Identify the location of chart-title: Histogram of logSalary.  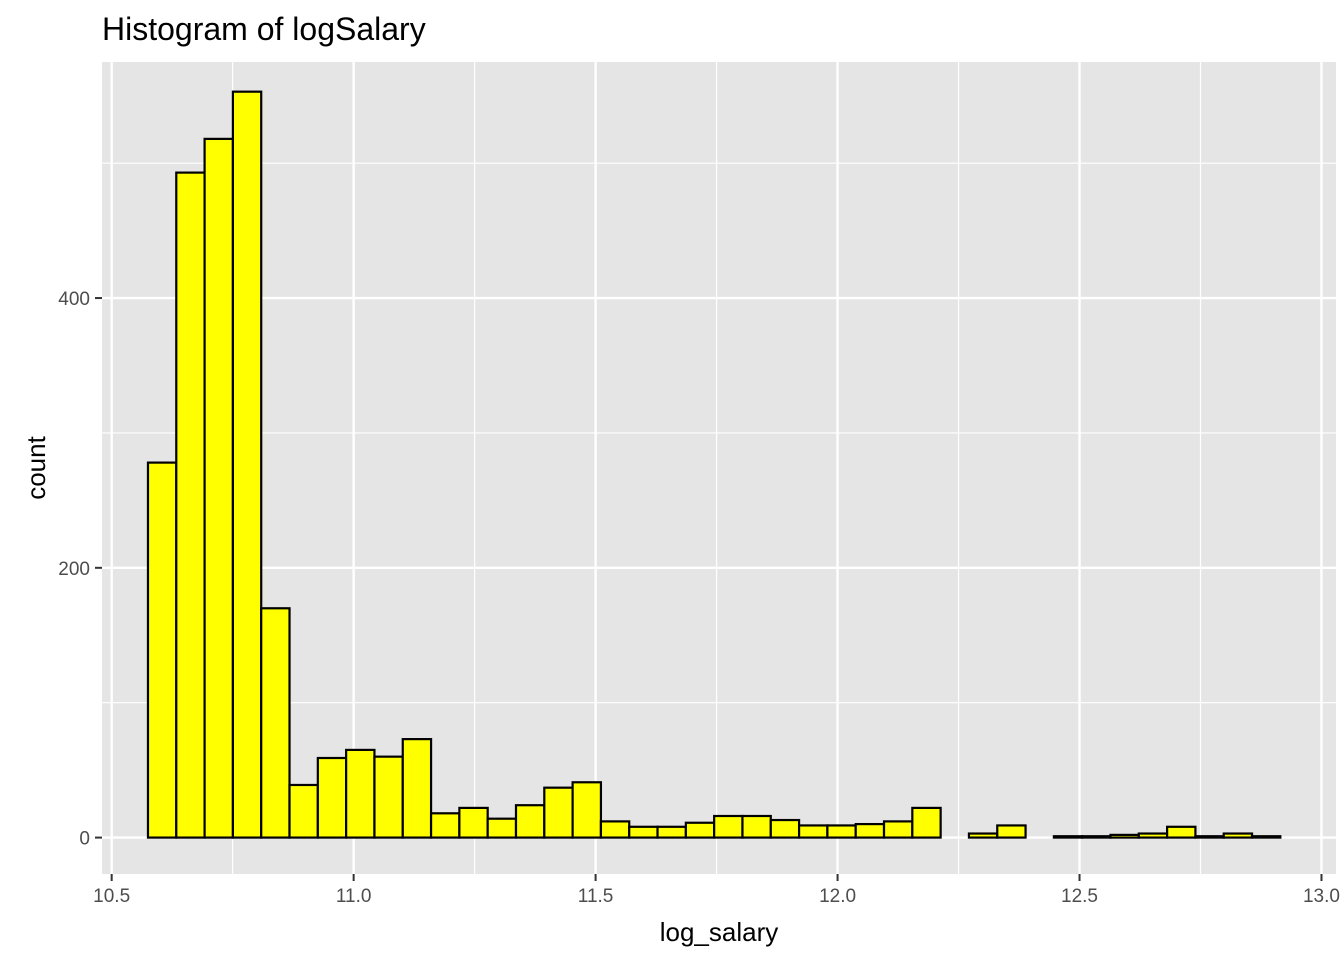
(264, 29).